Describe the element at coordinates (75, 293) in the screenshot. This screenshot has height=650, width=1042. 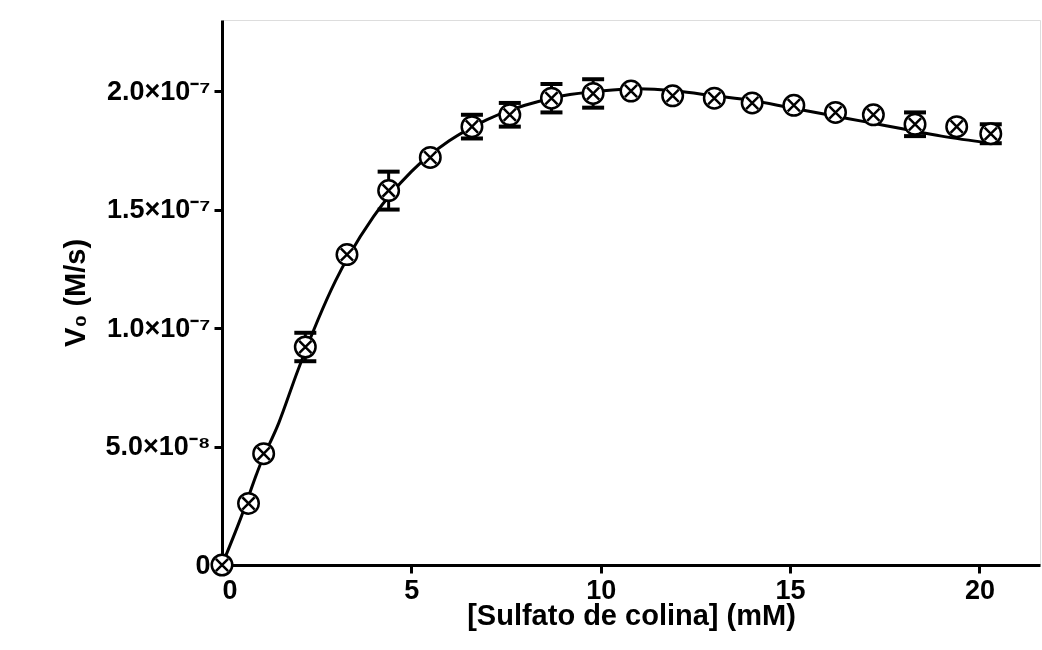
I see `y-axis-title: V₀ (M/s)` at that location.